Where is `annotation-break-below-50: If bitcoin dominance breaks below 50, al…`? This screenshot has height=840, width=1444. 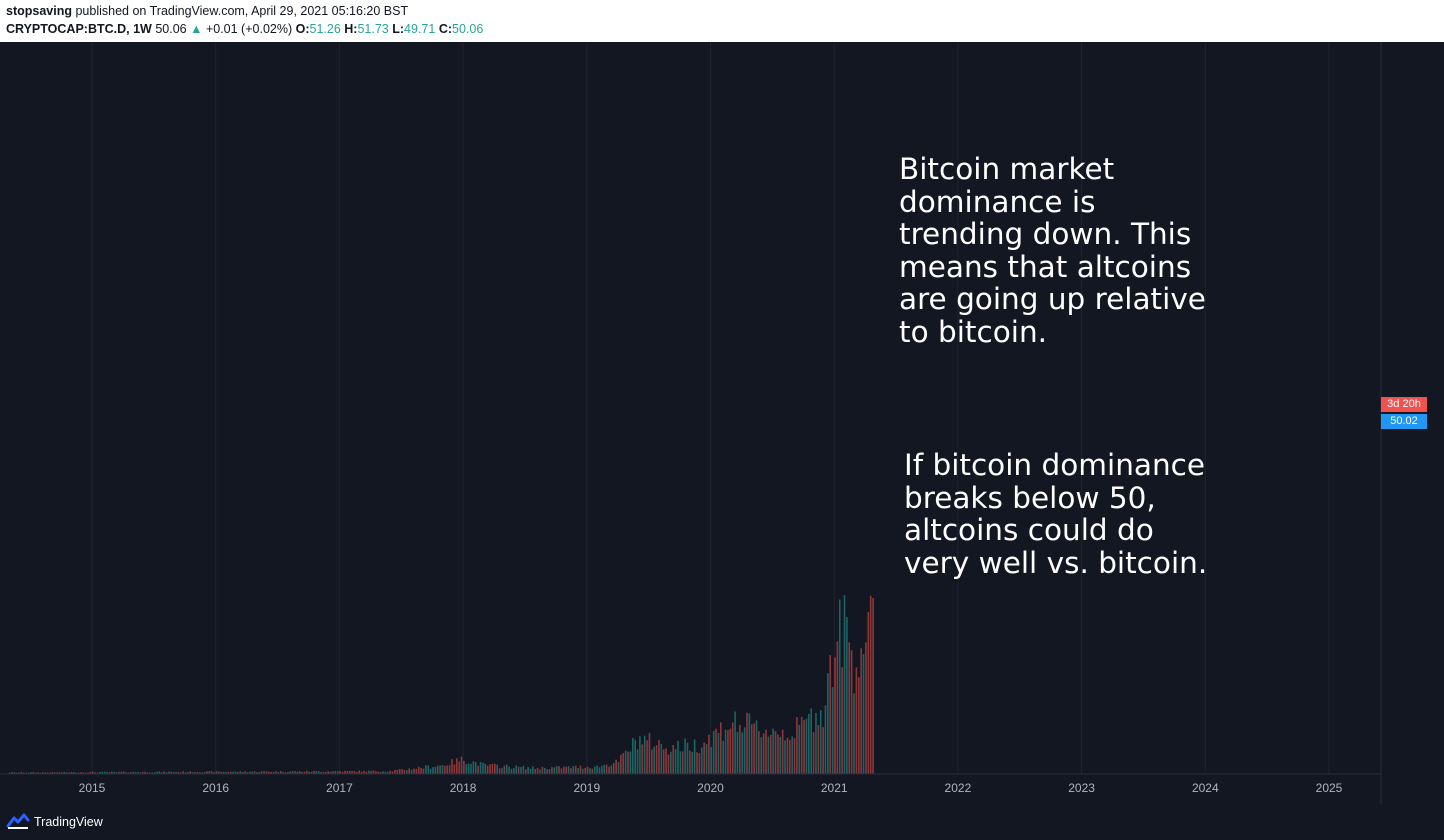 annotation-break-below-50: If bitcoin dominance breaks below 50, al… is located at coordinates (1056, 514).